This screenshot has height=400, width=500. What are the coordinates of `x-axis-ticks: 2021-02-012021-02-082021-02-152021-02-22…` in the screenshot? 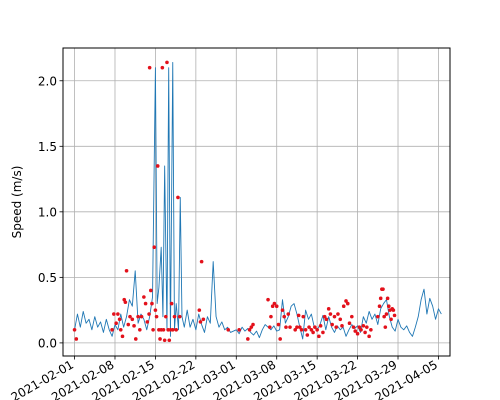 It's located at (224, 378).